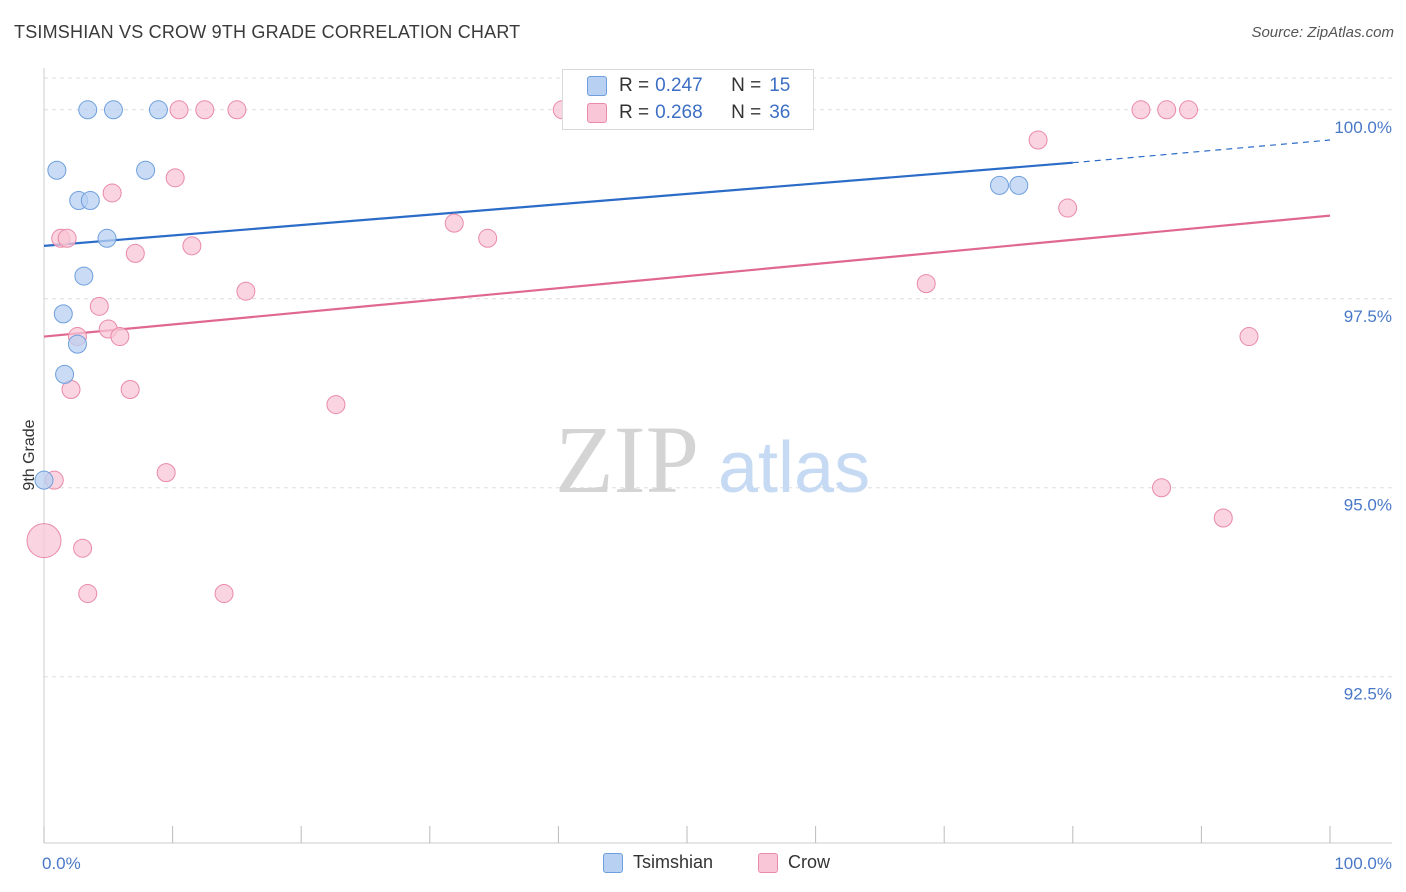  Describe the element at coordinates (1368, 316) in the screenshot. I see `y-tick-label: 97.5%` at that location.